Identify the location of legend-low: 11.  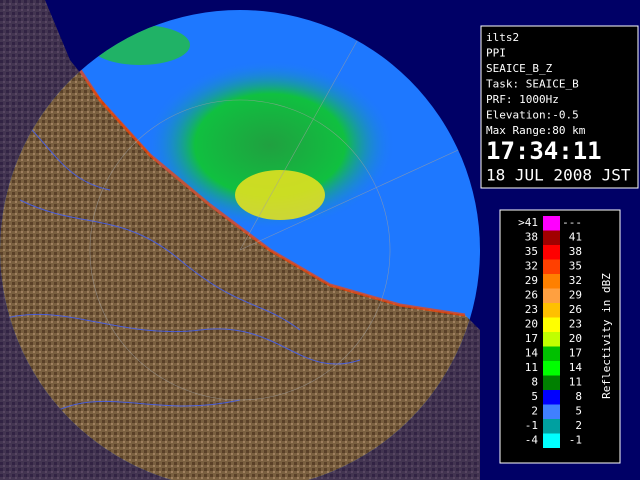
(531, 367).